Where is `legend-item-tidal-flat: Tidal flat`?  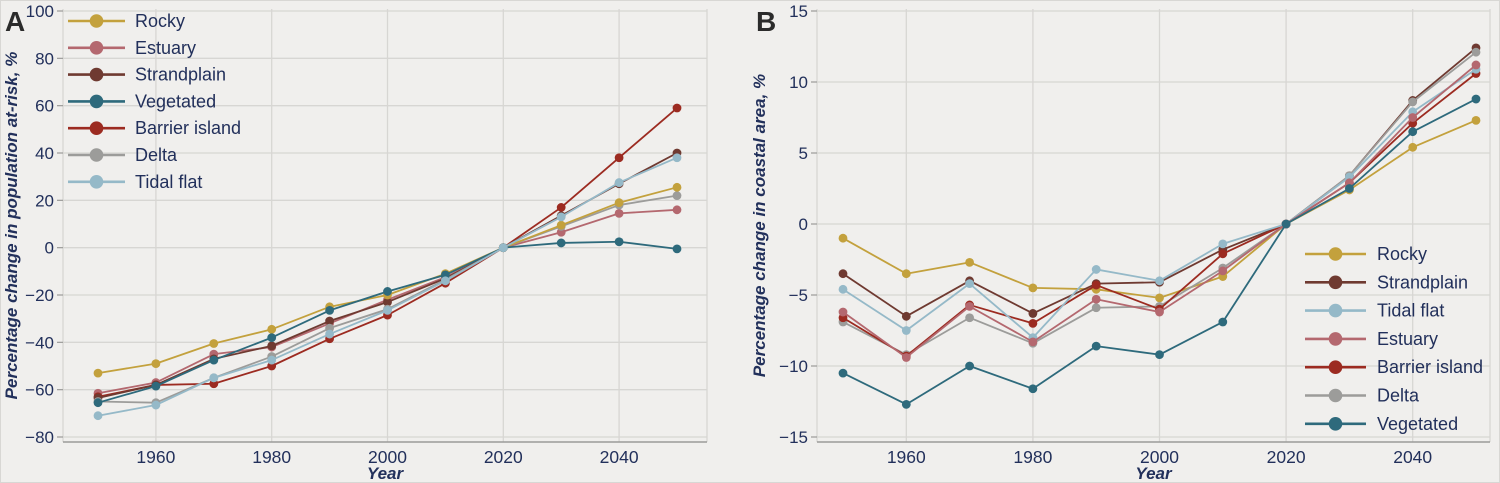
legend-item-tidal-flat: Tidal flat is located at coordinates (135, 182).